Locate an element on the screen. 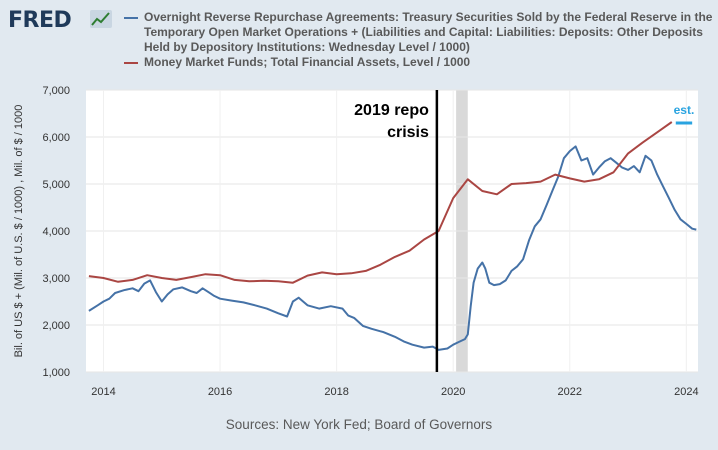  y-tick-label: 3,000 is located at coordinates (56, 279).